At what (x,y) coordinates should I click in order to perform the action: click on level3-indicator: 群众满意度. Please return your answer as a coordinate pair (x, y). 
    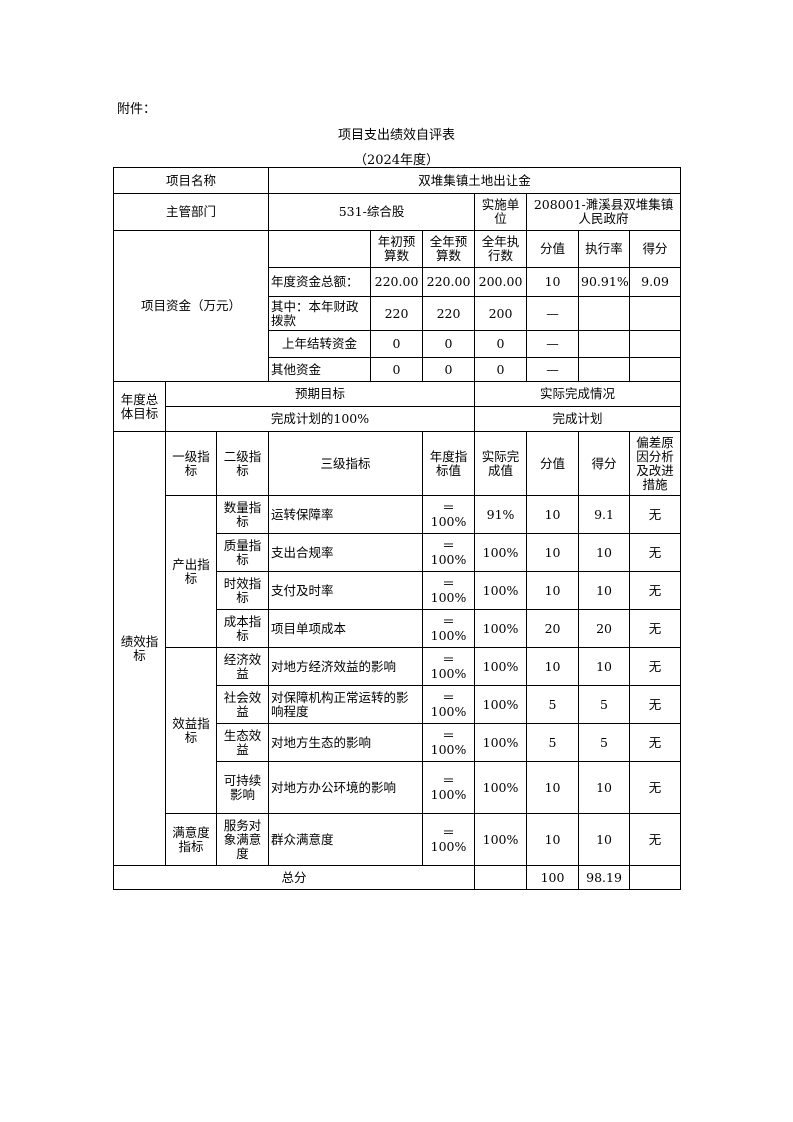
    Looking at the image, I should click on (346, 839).